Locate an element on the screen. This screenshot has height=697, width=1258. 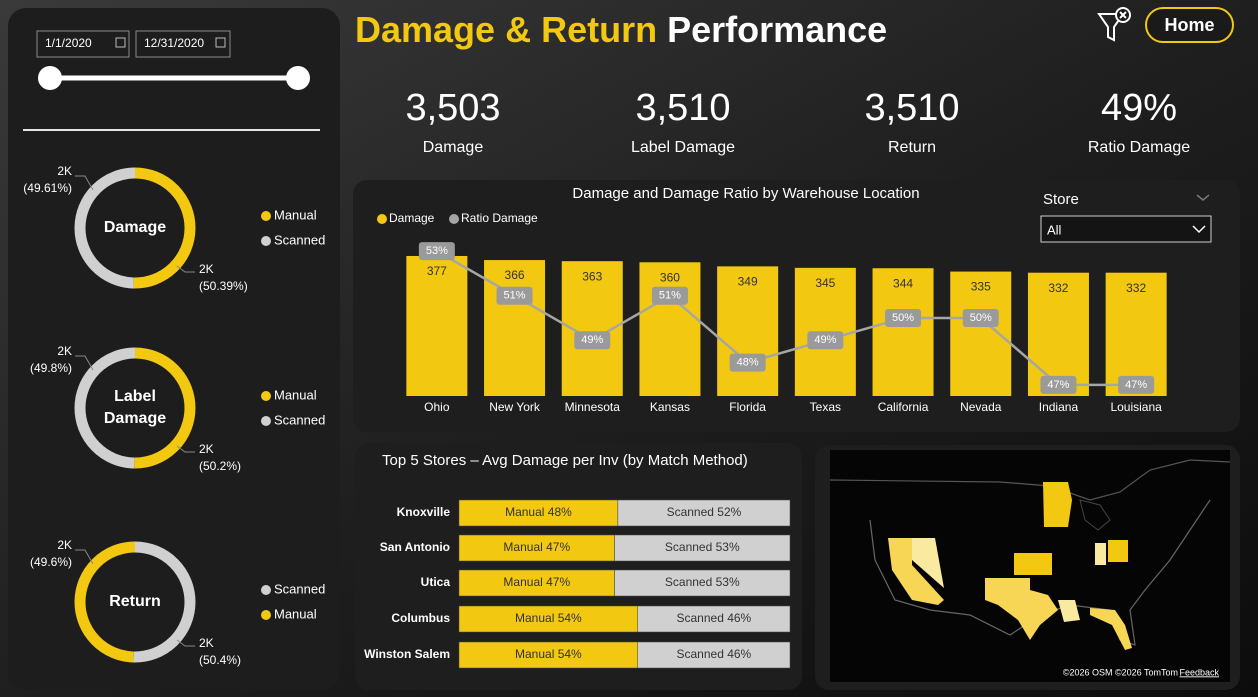
x-tick-label: Florida is located at coordinates (747, 407).